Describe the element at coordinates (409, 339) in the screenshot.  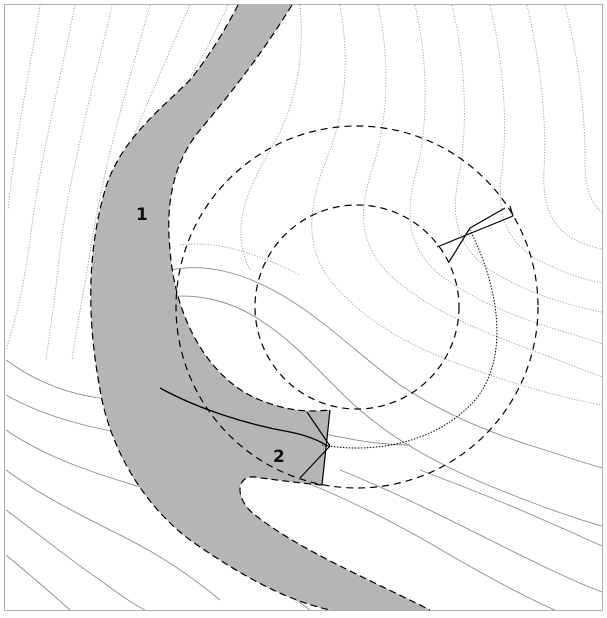
I see `proposed-curve-arc` at that location.